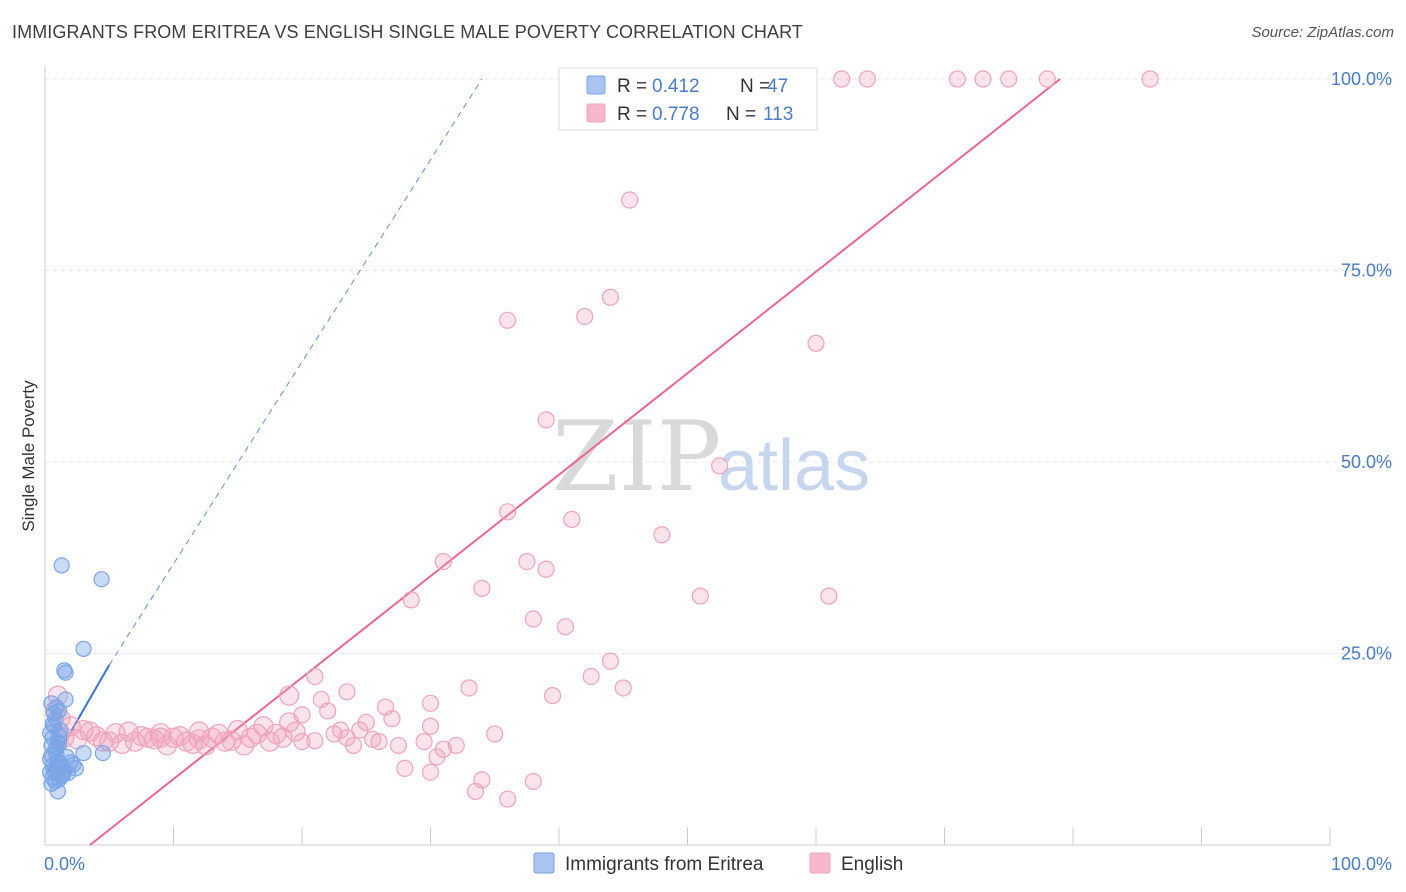  I want to click on legend-r-value: 0.412, so click(676, 86).